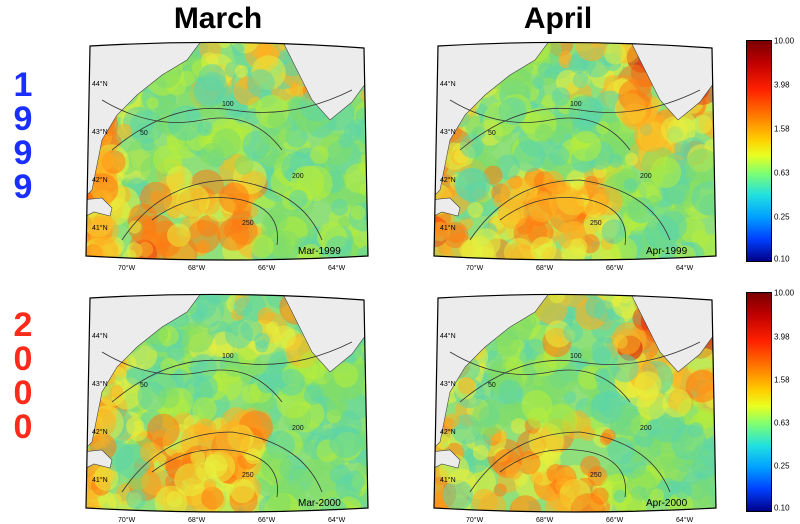 The height and width of the screenshot is (524, 800). I want to click on year-label-1999: 1 9 9 9, so click(23, 136).